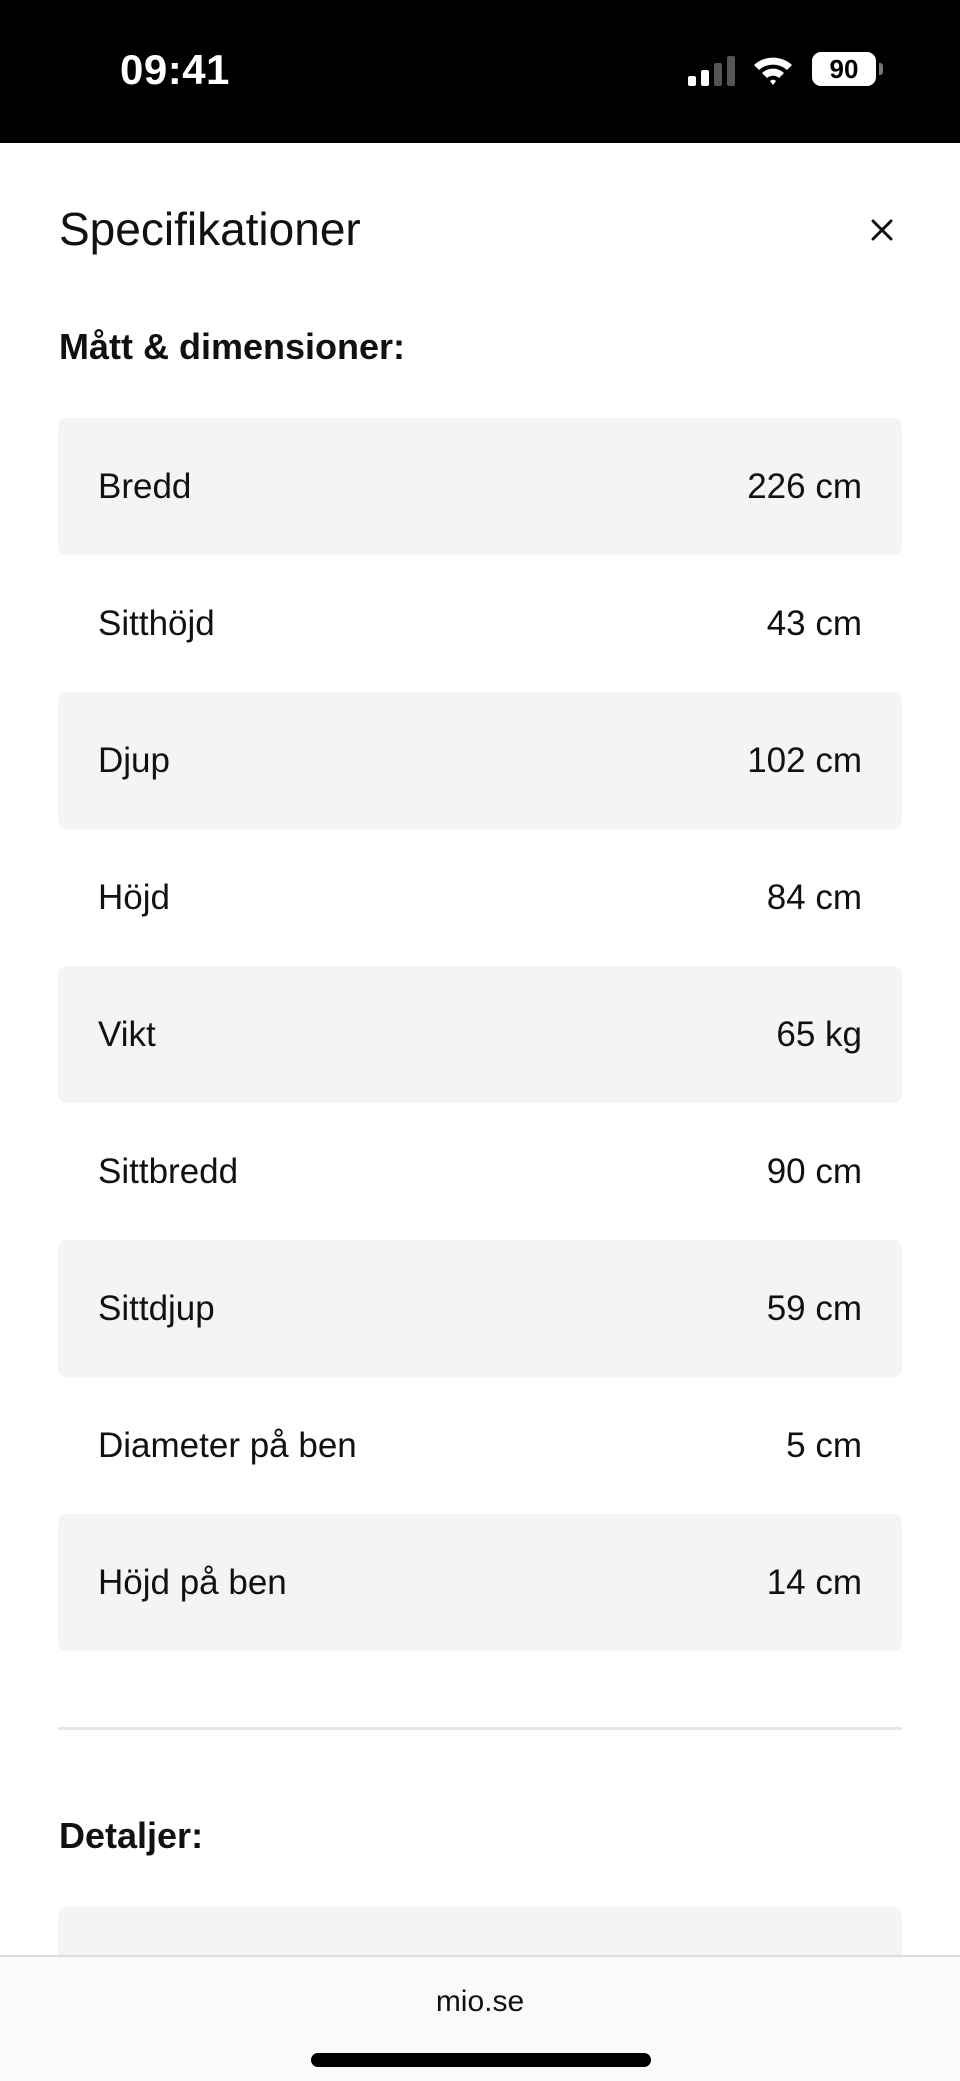  I want to click on row-value: 226 cm, so click(804, 486).